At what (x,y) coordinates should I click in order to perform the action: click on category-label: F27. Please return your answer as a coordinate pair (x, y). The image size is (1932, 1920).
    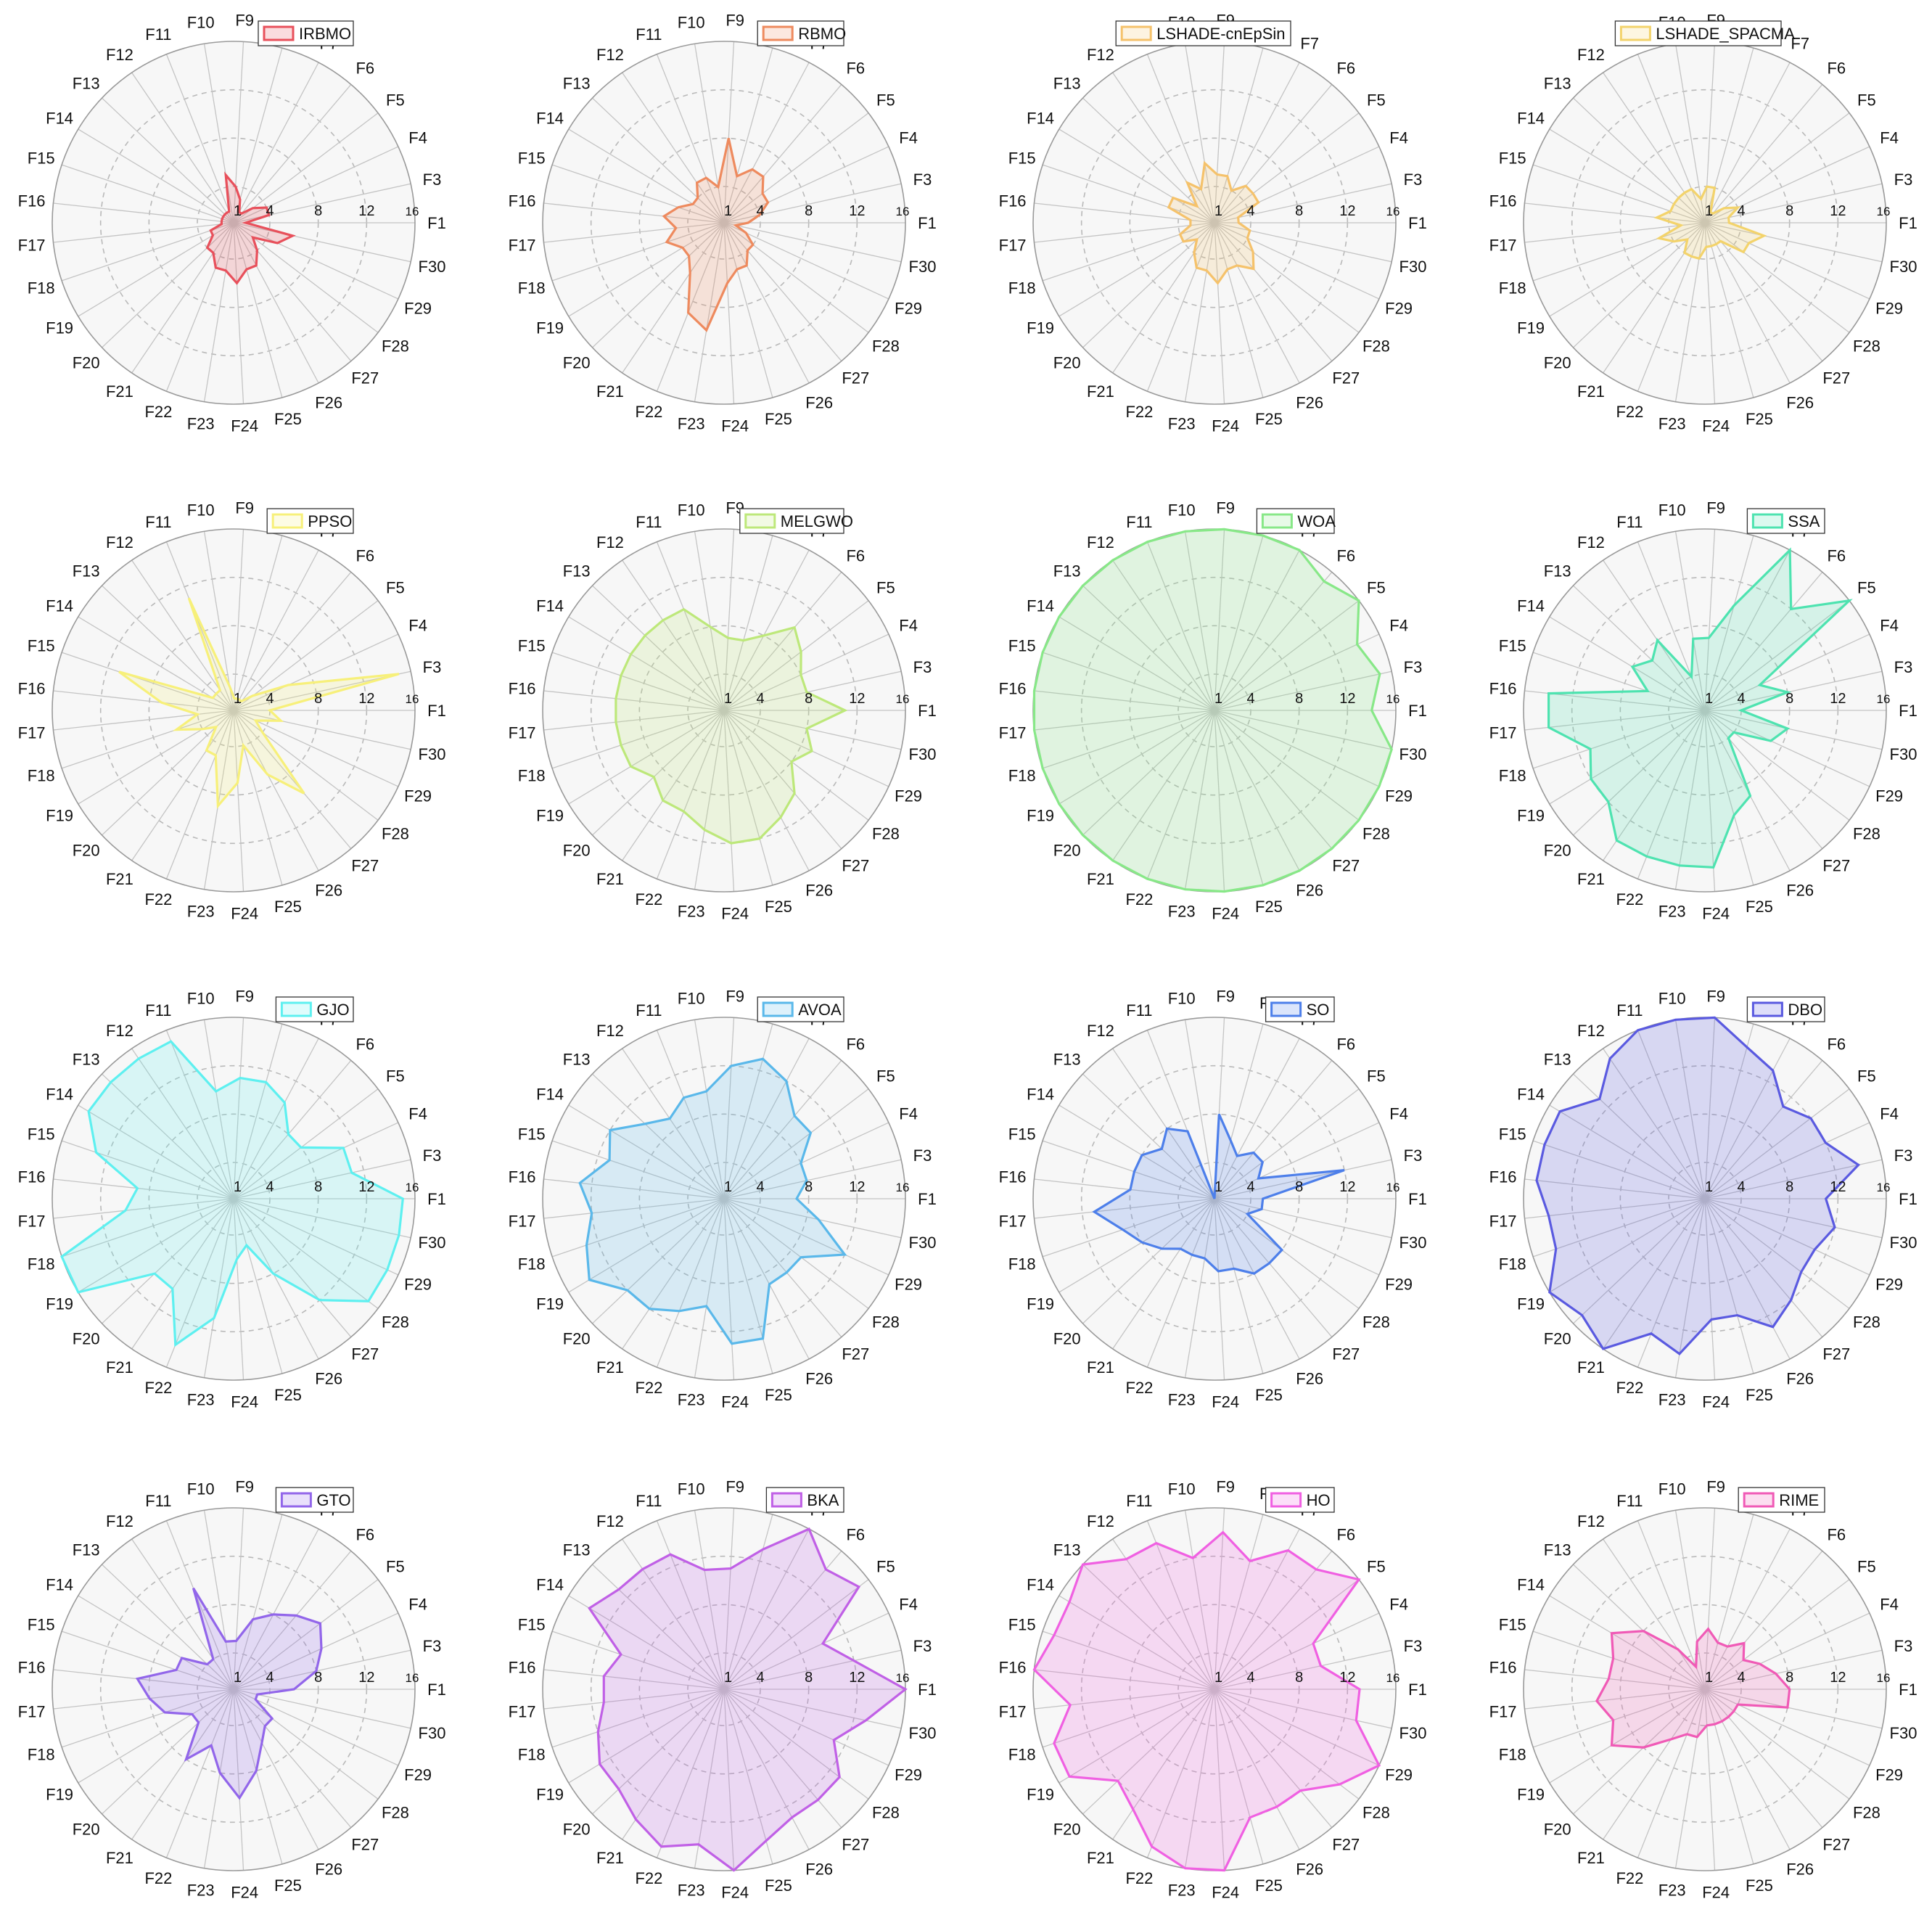
    Looking at the image, I should click on (365, 1844).